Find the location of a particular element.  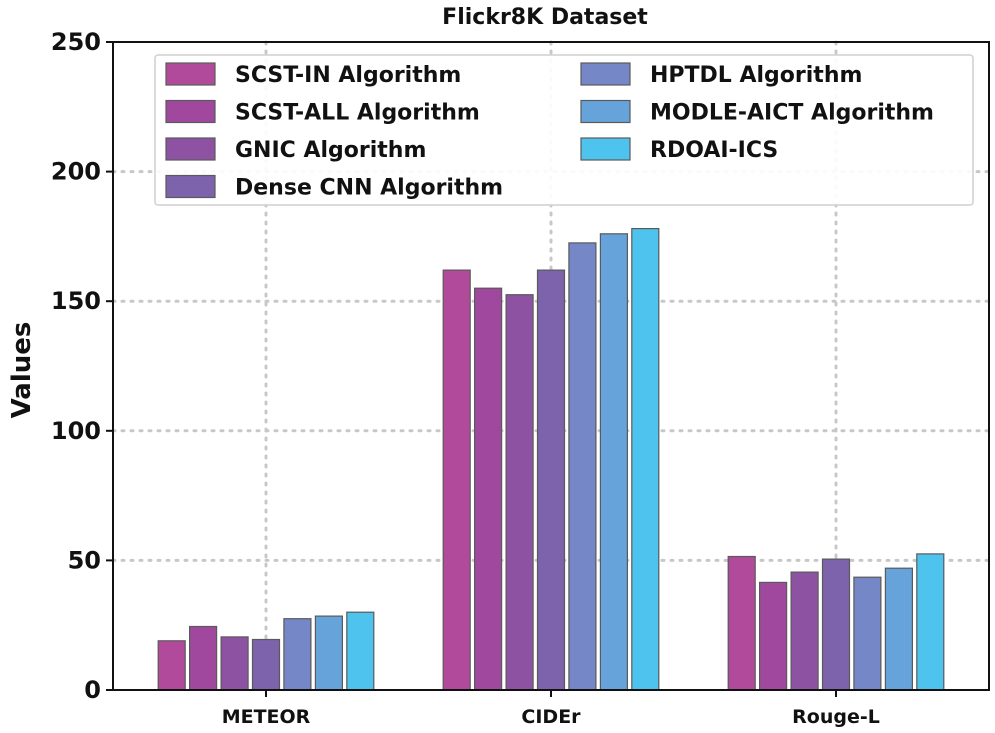

y-tick-label: 200 is located at coordinates (76, 172).